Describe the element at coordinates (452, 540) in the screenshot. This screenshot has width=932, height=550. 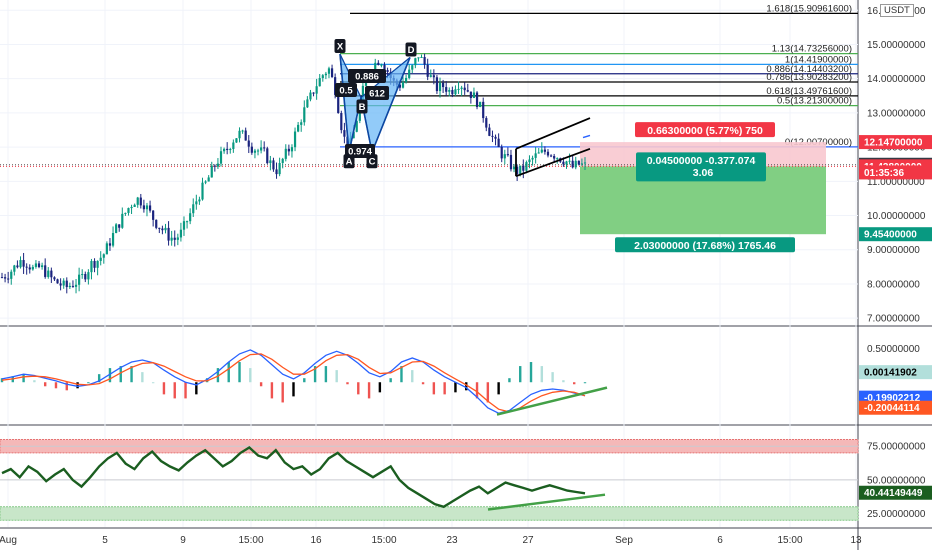
I see `time-tick-6: 23` at that location.